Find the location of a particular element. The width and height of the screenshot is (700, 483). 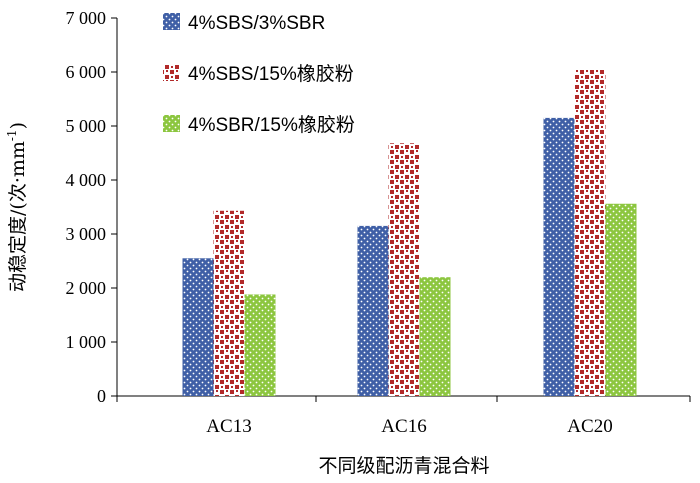

legend-label-3: 4%SBR/15%橡胶粉 is located at coordinates (271, 125).